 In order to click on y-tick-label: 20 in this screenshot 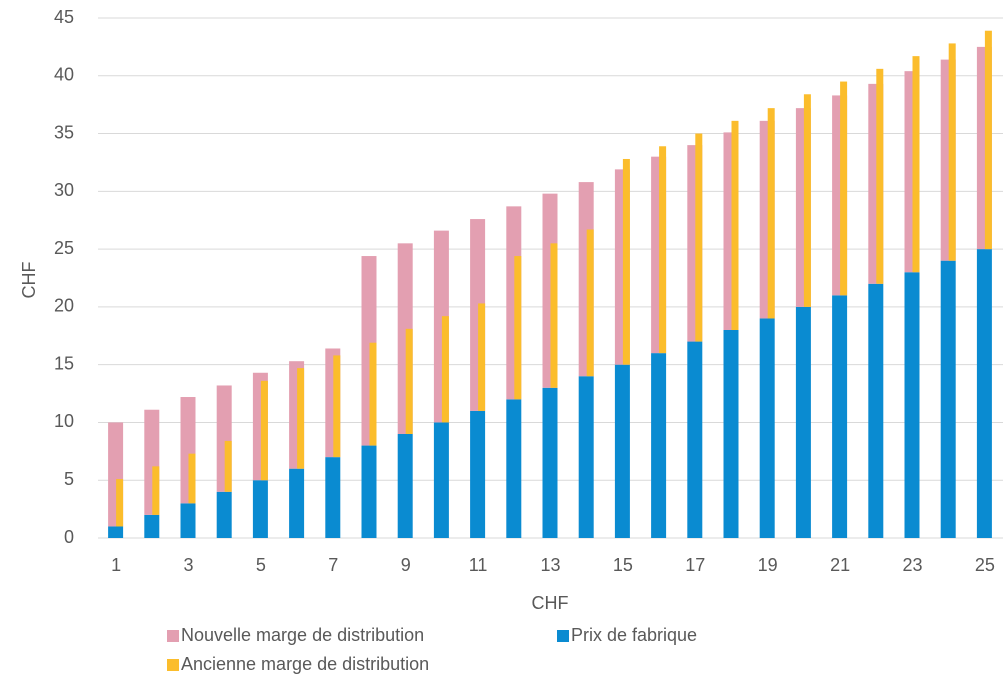, I will do `click(64, 306)`.